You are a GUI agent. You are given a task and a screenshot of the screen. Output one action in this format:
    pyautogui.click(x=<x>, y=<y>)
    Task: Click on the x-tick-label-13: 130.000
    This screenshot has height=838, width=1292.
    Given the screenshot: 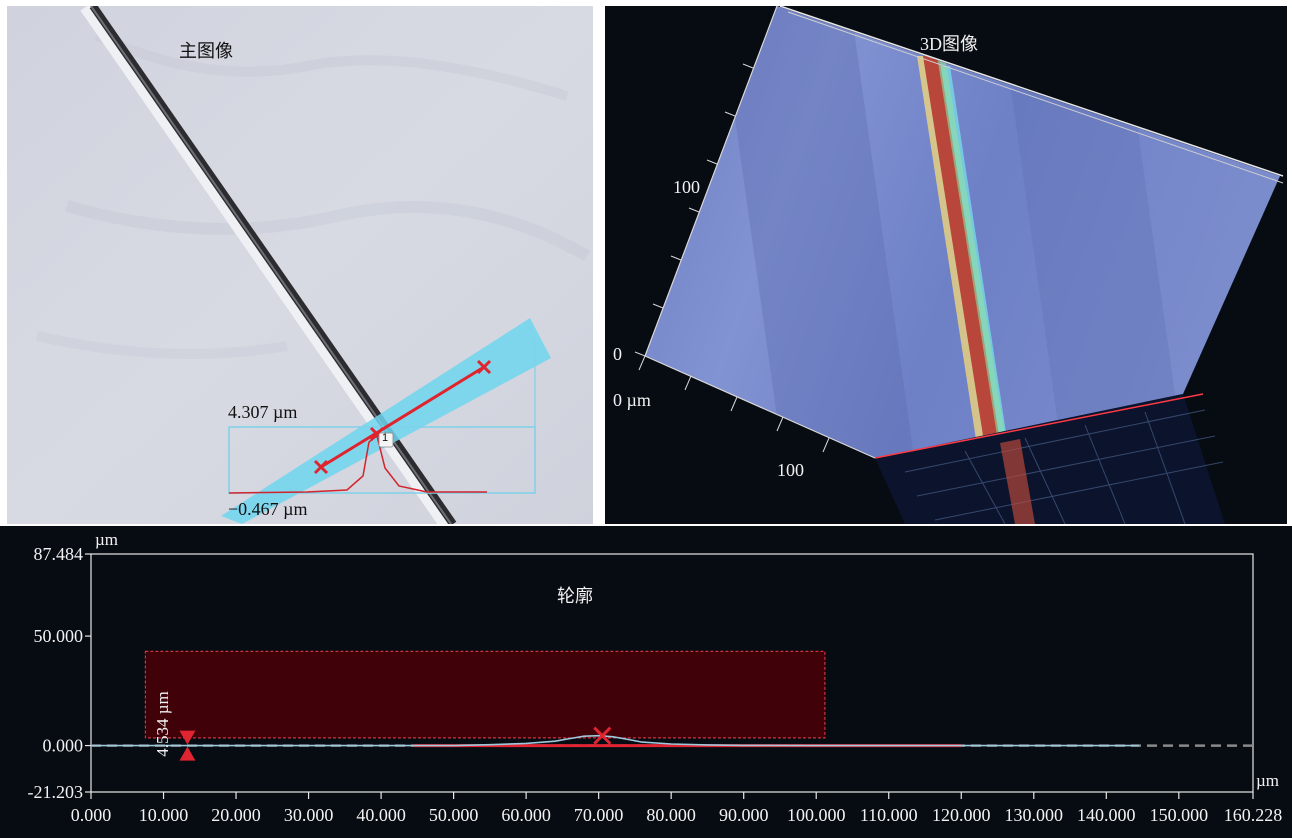 What is the action you would take?
    pyautogui.click(x=1034, y=815)
    